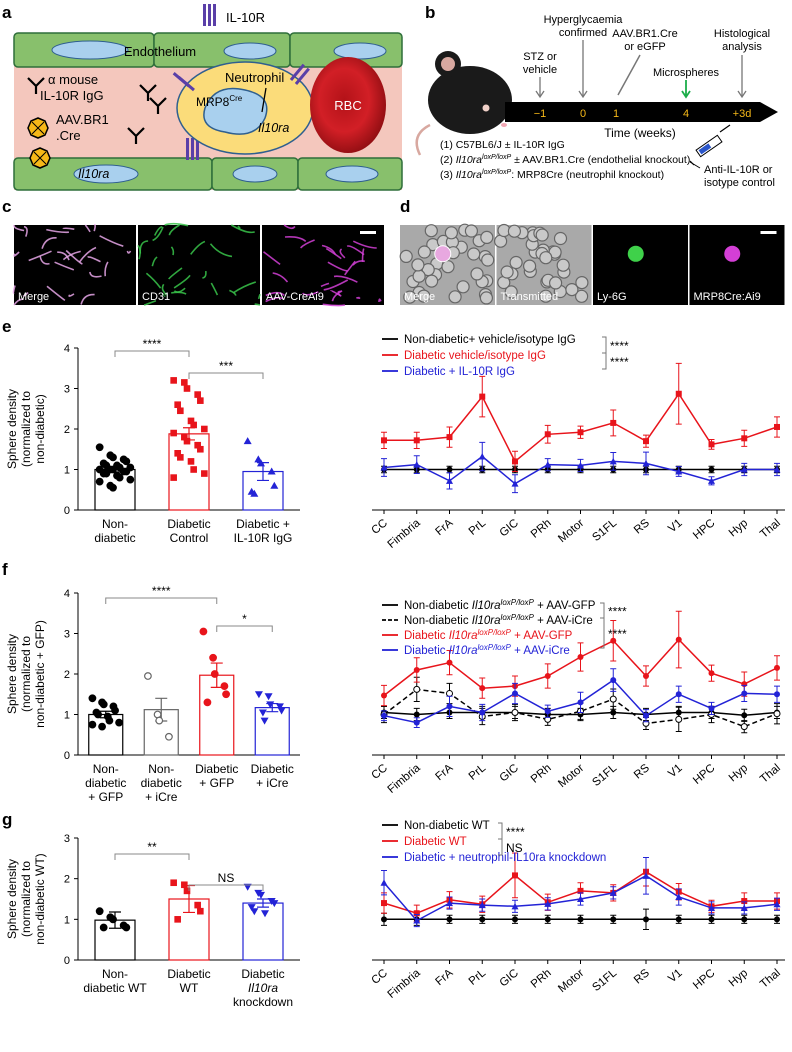  What do you see at coordinates (263, 538) in the screenshot?
I see `x-category-label: IL-10R IgG` at bounding box center [263, 538].